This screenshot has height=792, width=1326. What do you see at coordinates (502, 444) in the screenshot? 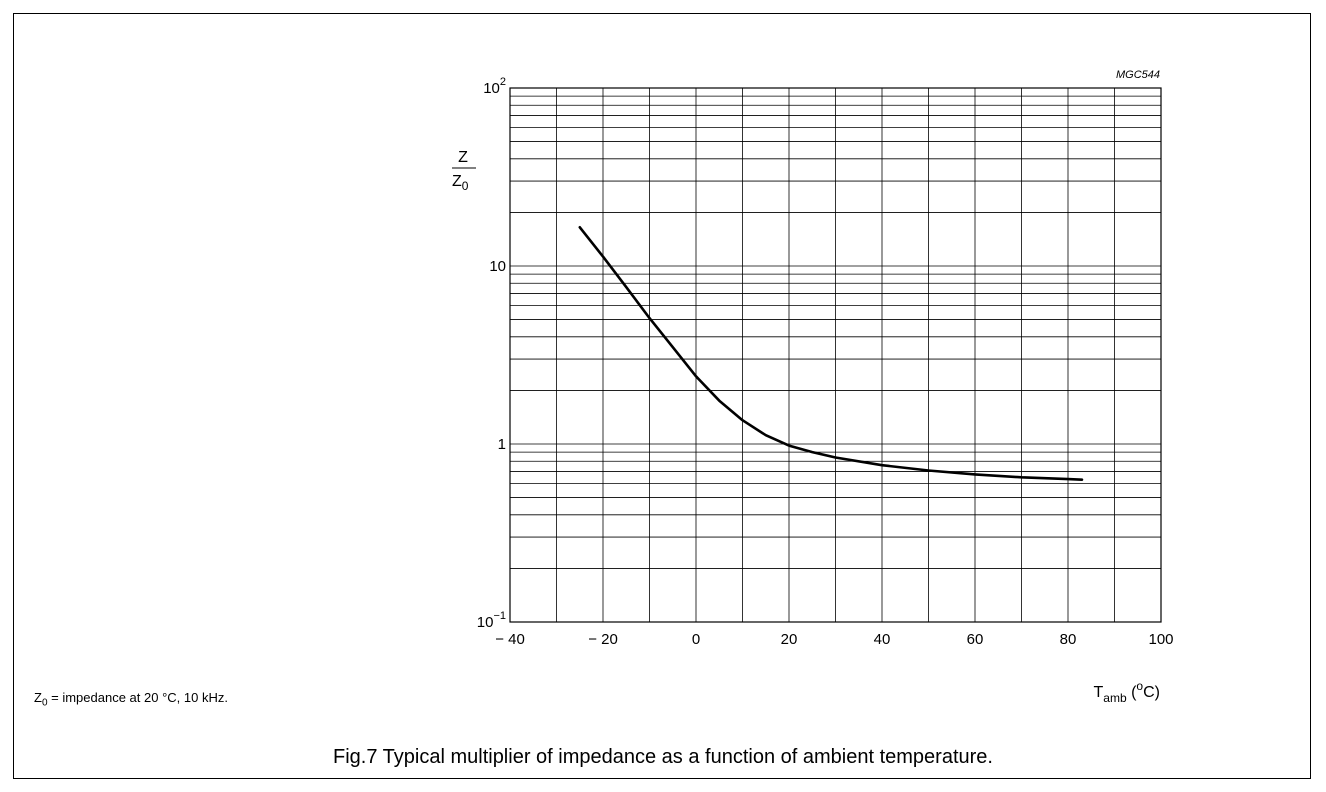
I see `y-tick-label: 1` at bounding box center [502, 444].